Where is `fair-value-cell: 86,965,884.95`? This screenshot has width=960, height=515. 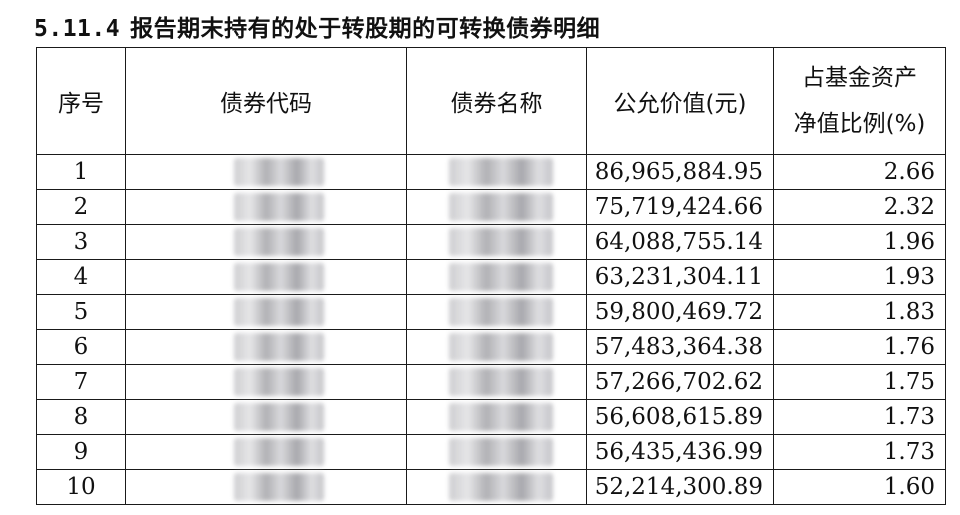 fair-value-cell: 86,965,884.95 is located at coordinates (680, 172).